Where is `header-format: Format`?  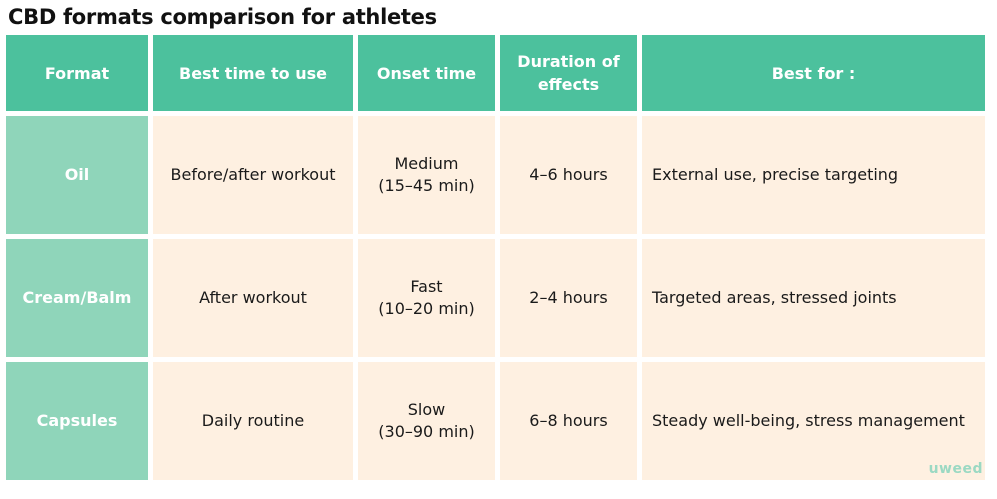
header-format: Format is located at coordinates (77, 73).